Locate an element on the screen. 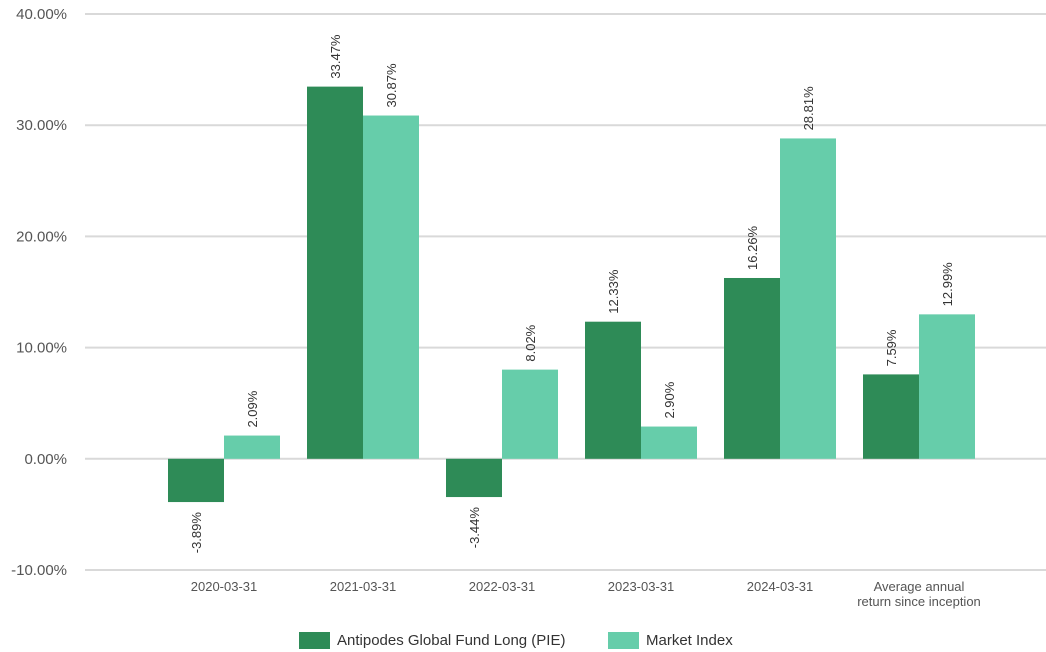  data-label: 2.90% is located at coordinates (669, 399).